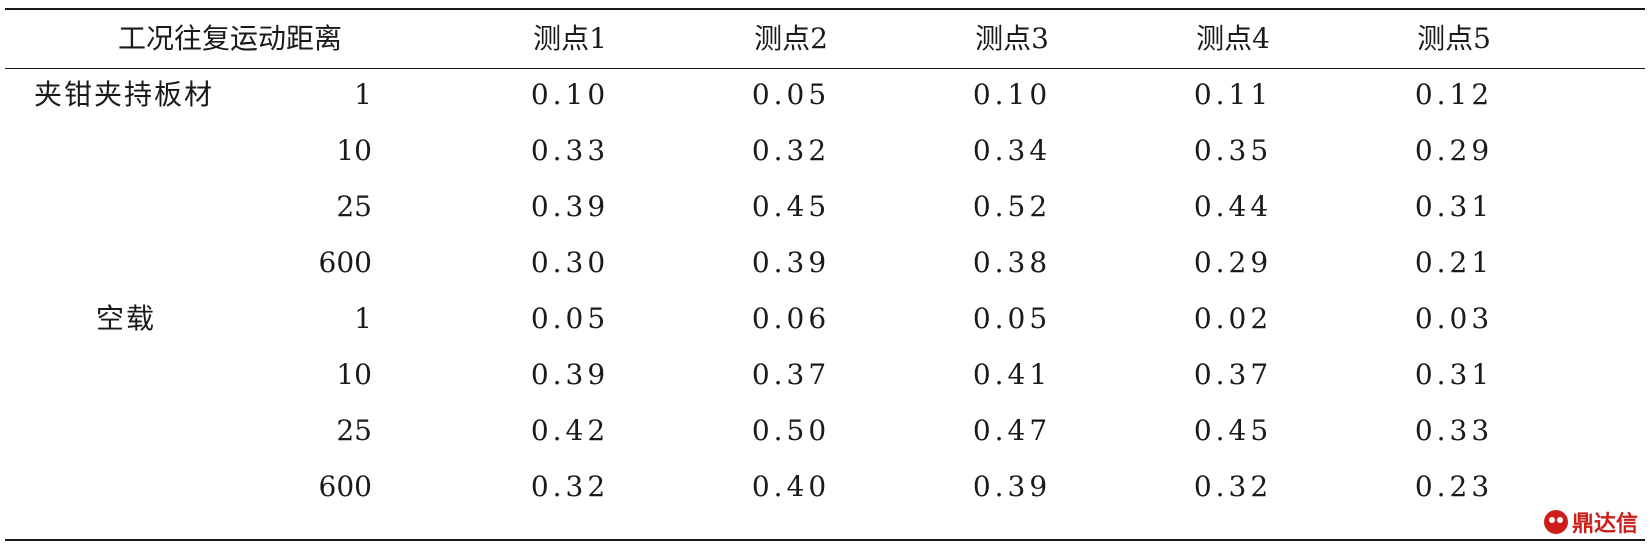 This screenshot has height=550, width=1650. I want to click on table-row: 25 0.39 0.45 0.52 0.44 0.31, so click(825, 206).